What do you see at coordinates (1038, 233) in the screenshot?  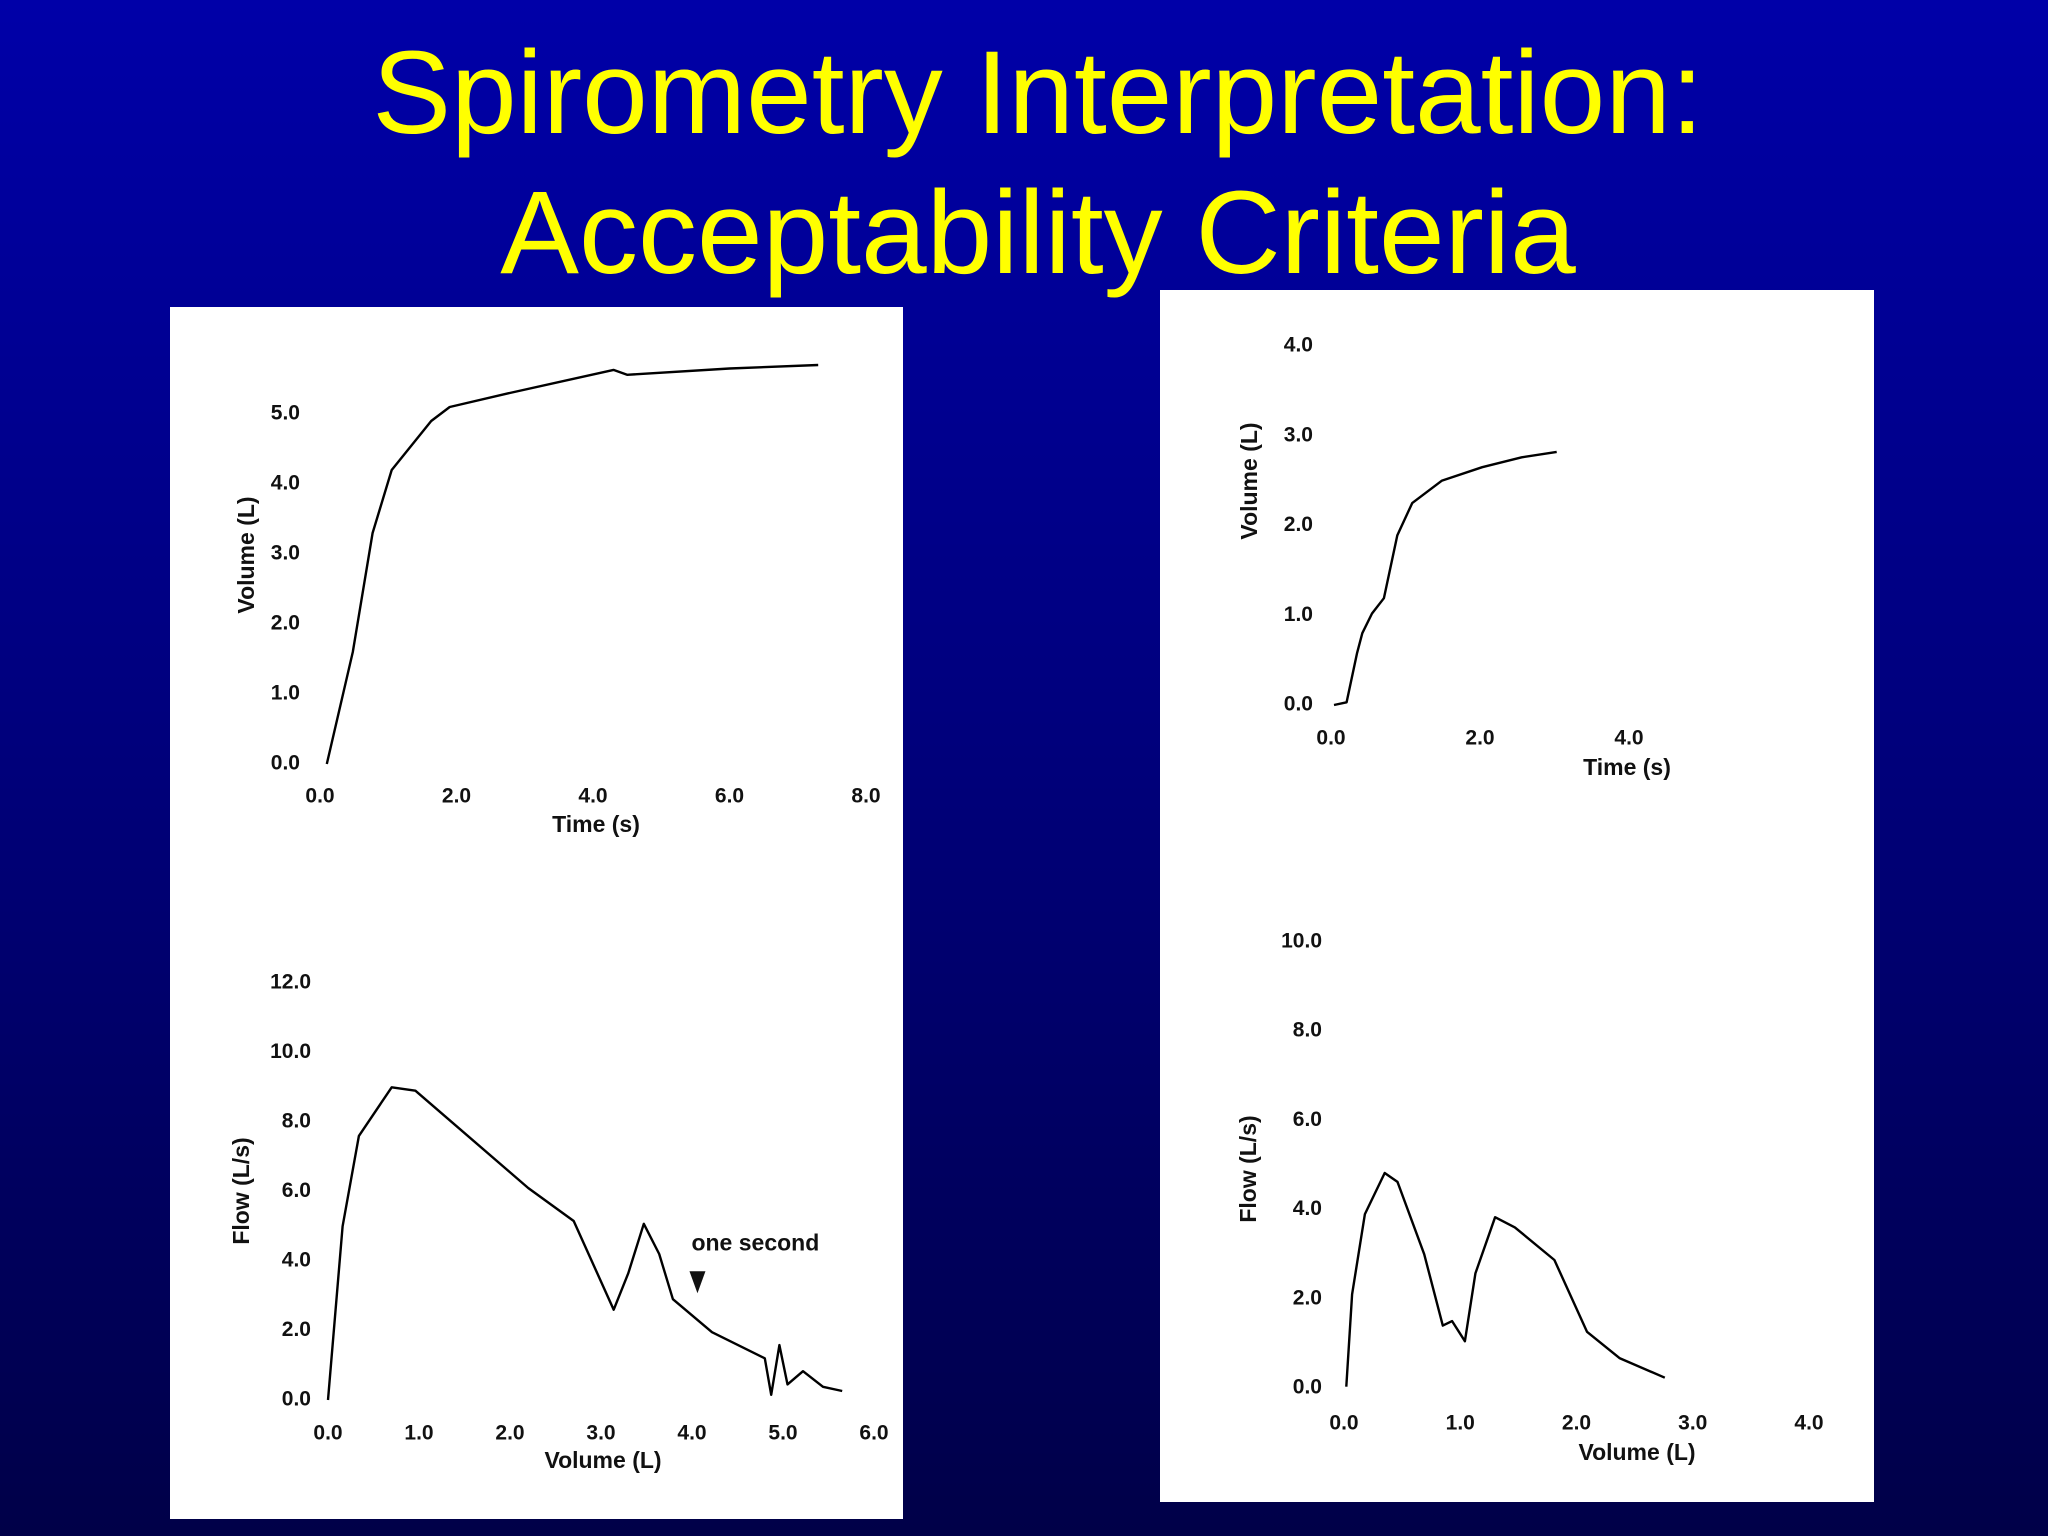 I see `slide-title-line: Acceptability Criteria` at bounding box center [1038, 233].